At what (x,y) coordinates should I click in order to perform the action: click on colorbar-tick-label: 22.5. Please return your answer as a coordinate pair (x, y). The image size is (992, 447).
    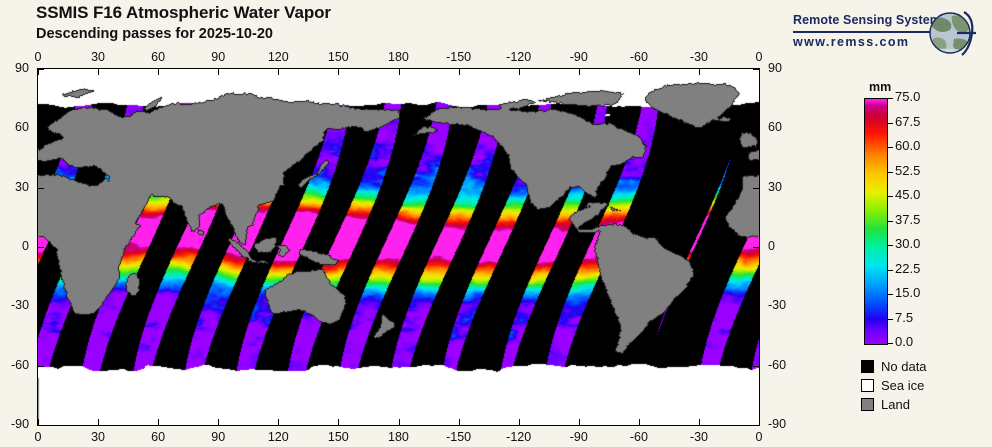
    Looking at the image, I should click on (908, 268).